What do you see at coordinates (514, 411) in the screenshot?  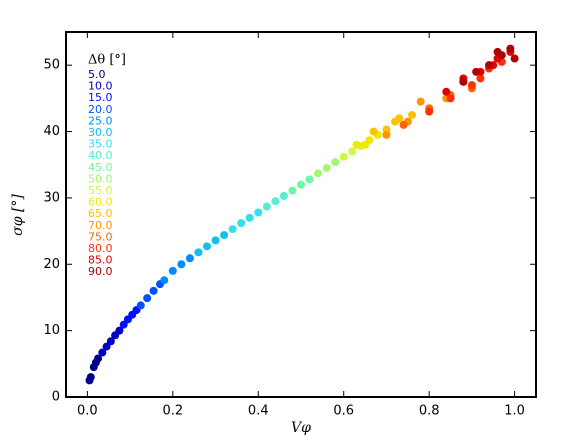 I see `x-tick-label: 1.0` at bounding box center [514, 411].